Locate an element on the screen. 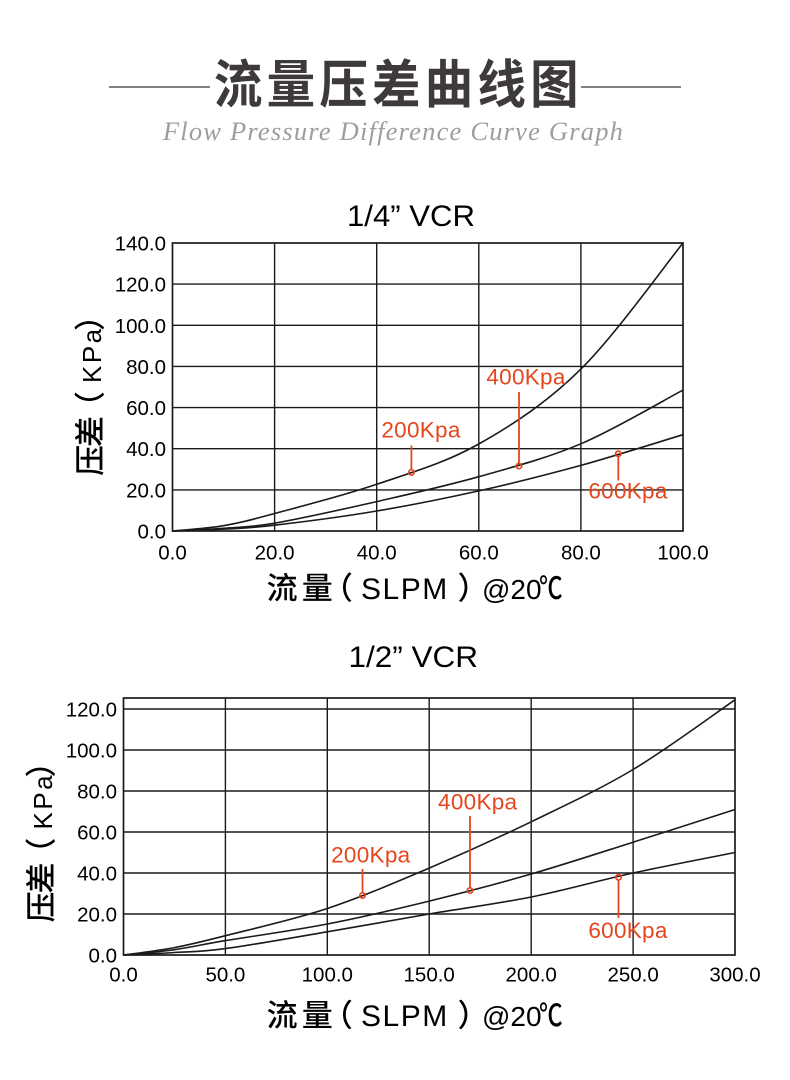 Image resolution: width=790 pixels, height=1080 pixels. svg-text: 250.0 is located at coordinates (632, 975).